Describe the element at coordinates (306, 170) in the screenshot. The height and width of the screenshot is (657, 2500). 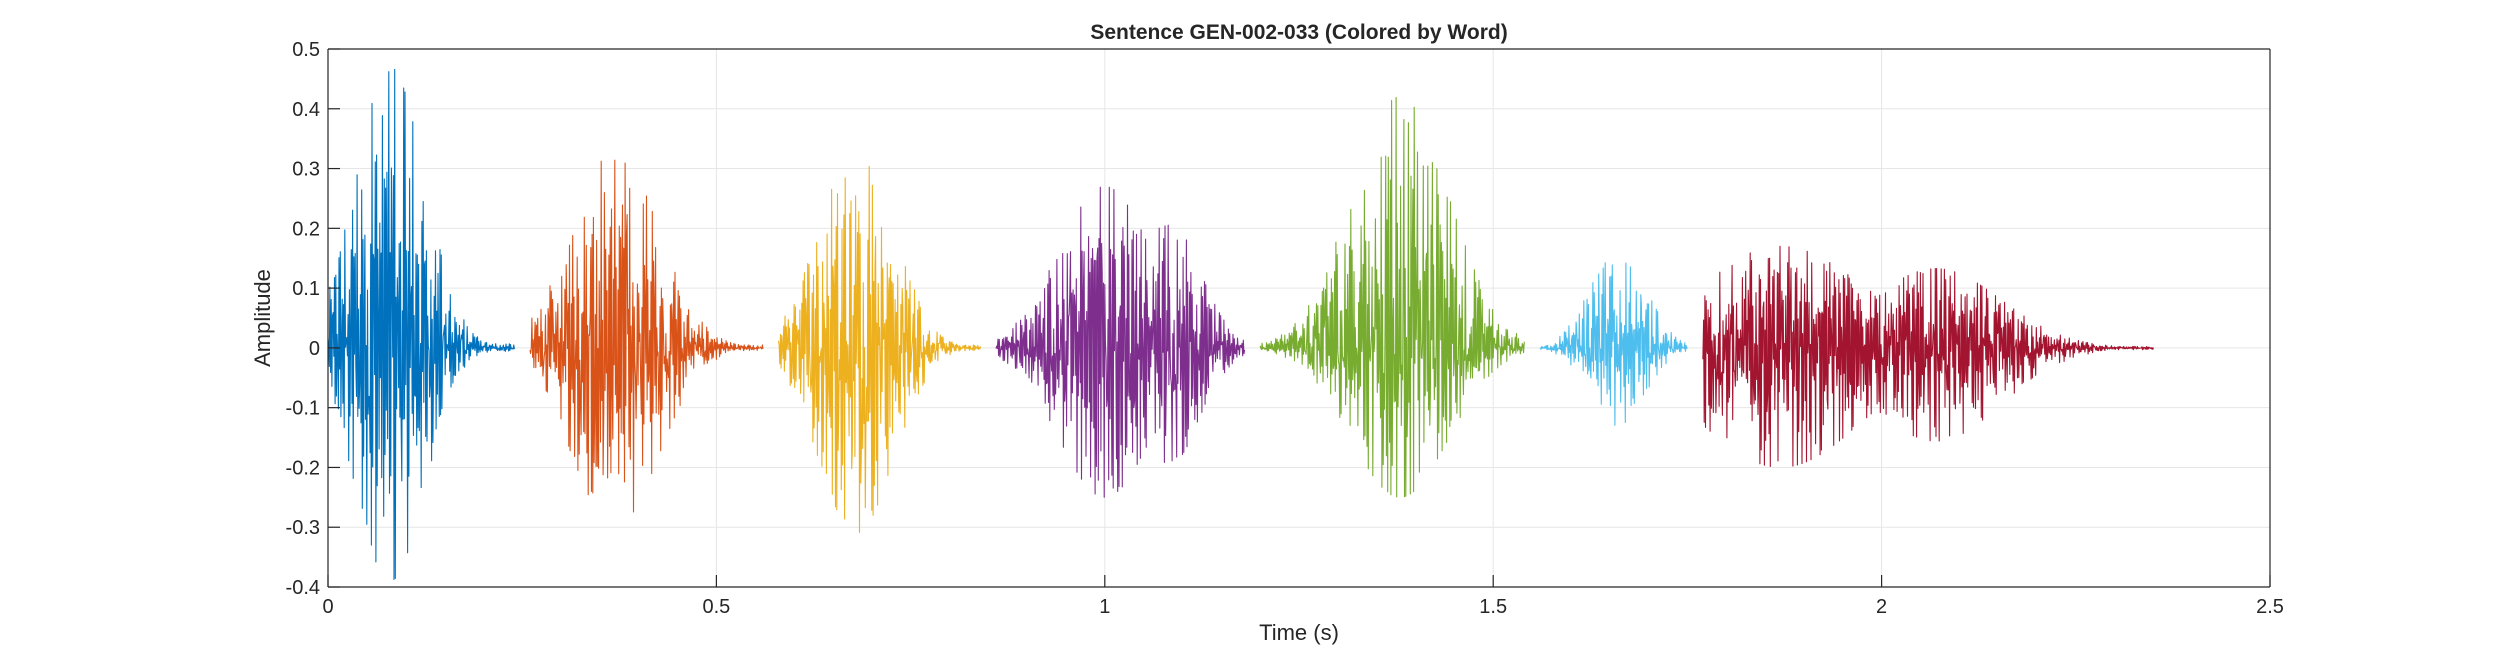
I see `y-tick-label: 0.3` at that location.